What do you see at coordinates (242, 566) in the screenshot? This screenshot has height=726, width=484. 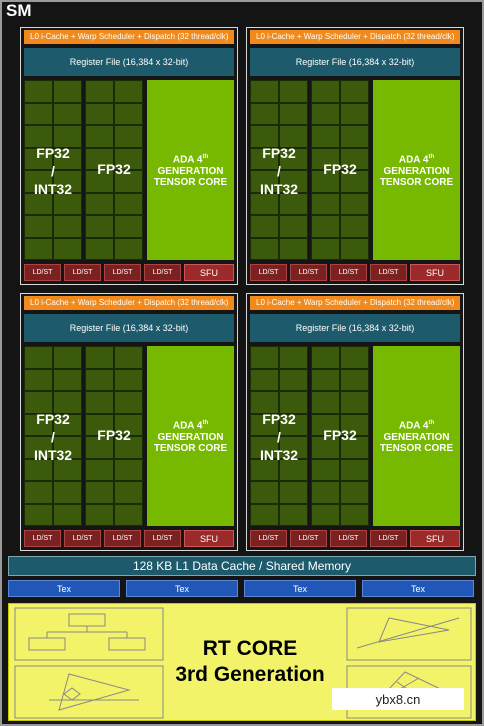 I see `l1-data-cache: 128 KB L1 Data Cache / Shared Memory` at bounding box center [242, 566].